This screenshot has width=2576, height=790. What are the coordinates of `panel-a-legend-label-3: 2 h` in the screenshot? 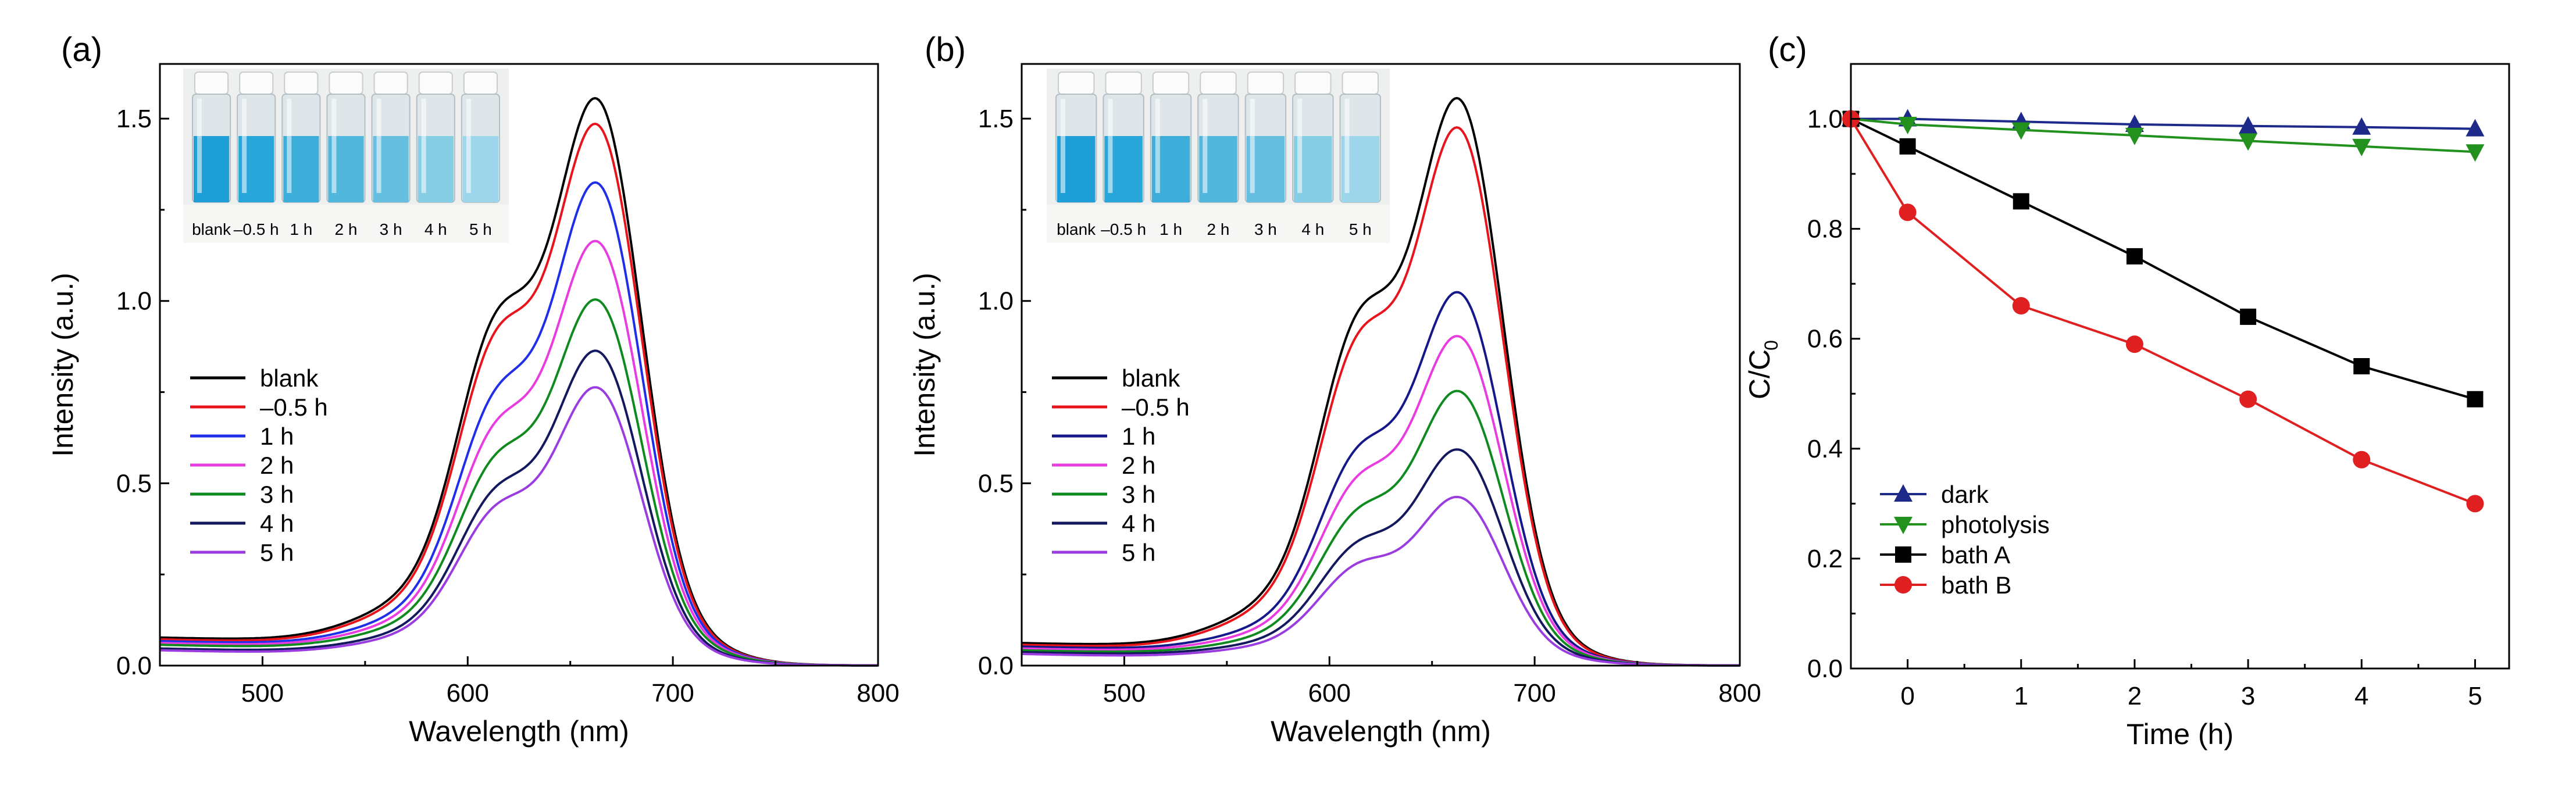 It's located at (277, 465).